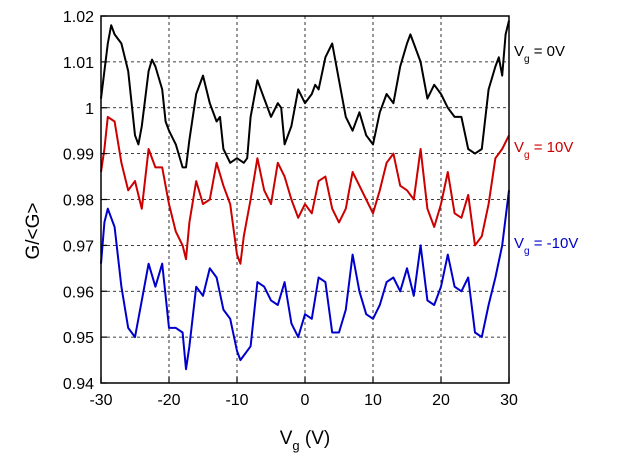 The height and width of the screenshot is (463, 617). What do you see at coordinates (509, 400) in the screenshot?
I see `x-tick-label: 30` at bounding box center [509, 400].